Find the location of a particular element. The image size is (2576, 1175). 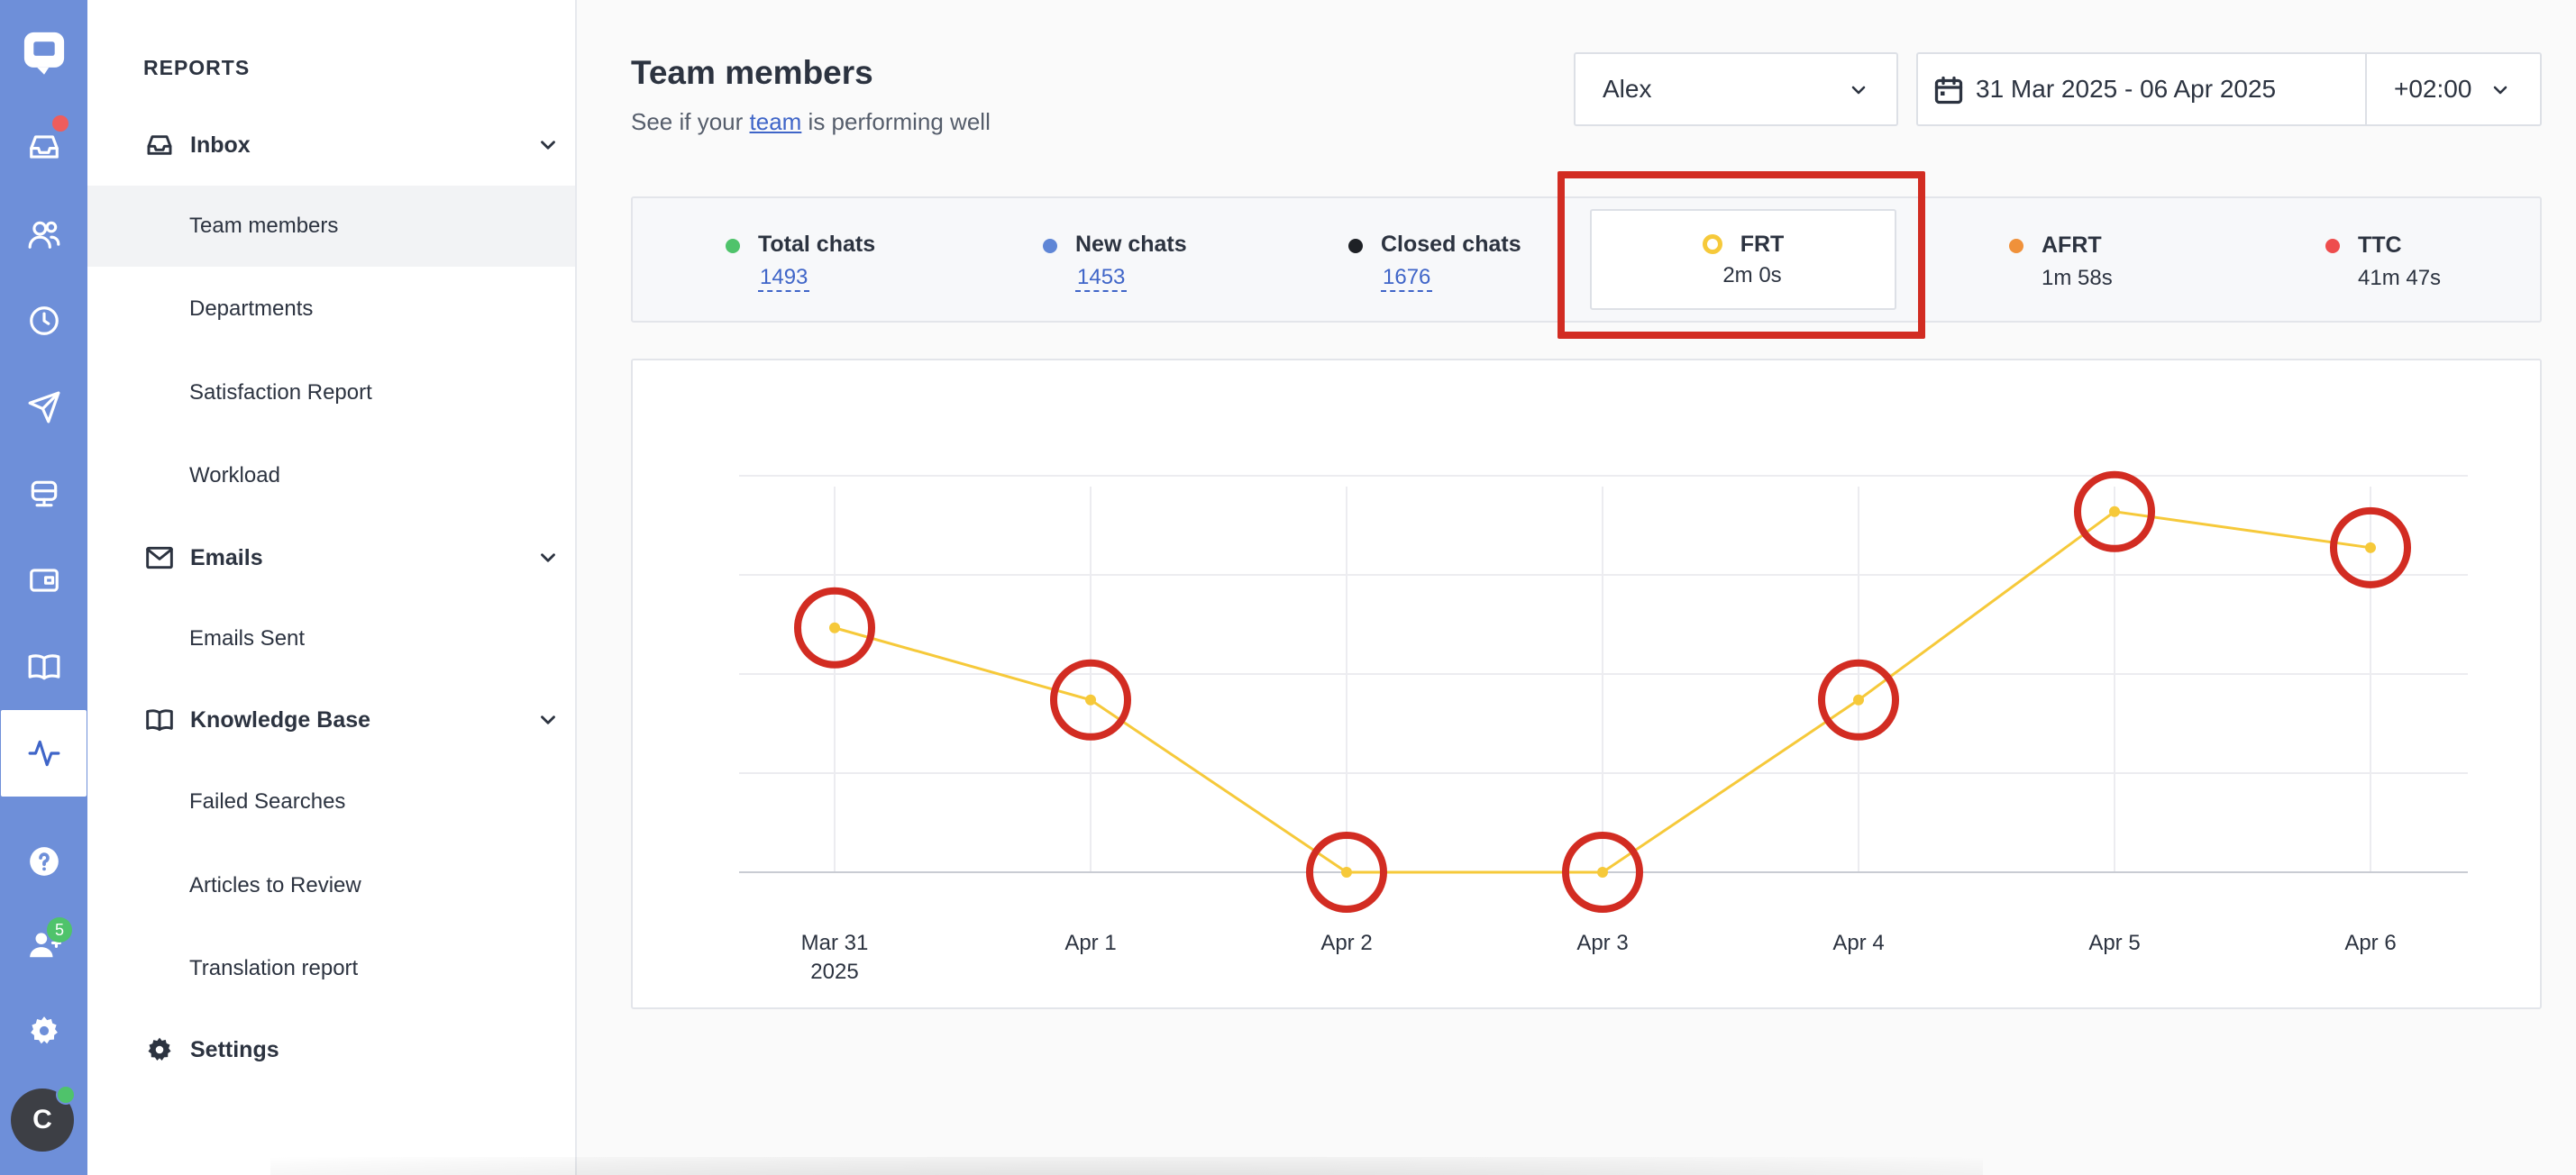

sidebar-heading: REPORTS is located at coordinates (197, 67).